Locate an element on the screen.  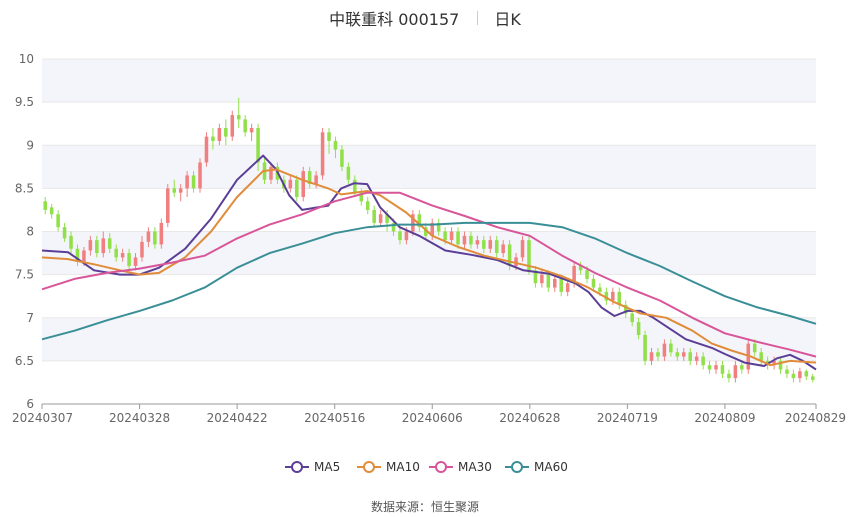
x-tick-label: 20240829 is located at coordinates (815, 418).